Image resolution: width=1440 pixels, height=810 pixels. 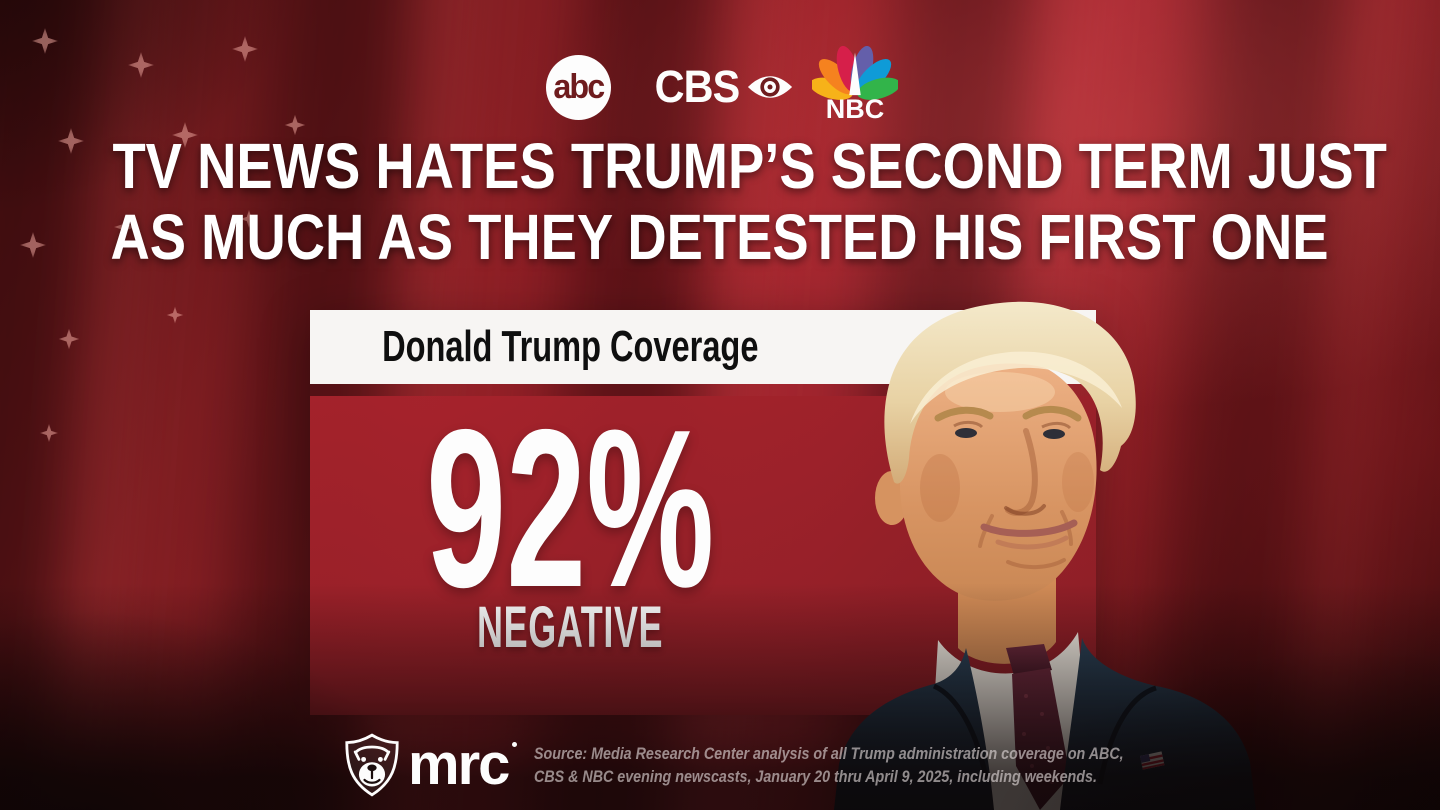 I want to click on nbc-logo: NBC, so click(x=855, y=84).